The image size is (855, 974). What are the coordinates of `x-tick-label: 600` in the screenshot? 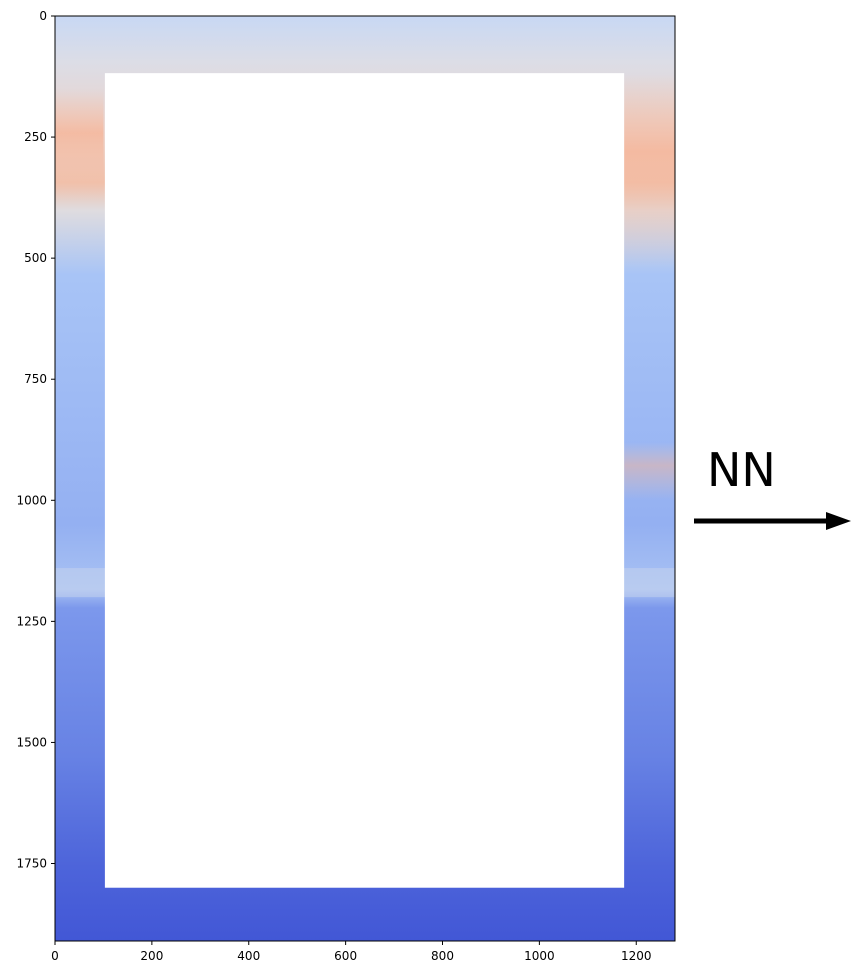 It's located at (345, 956).